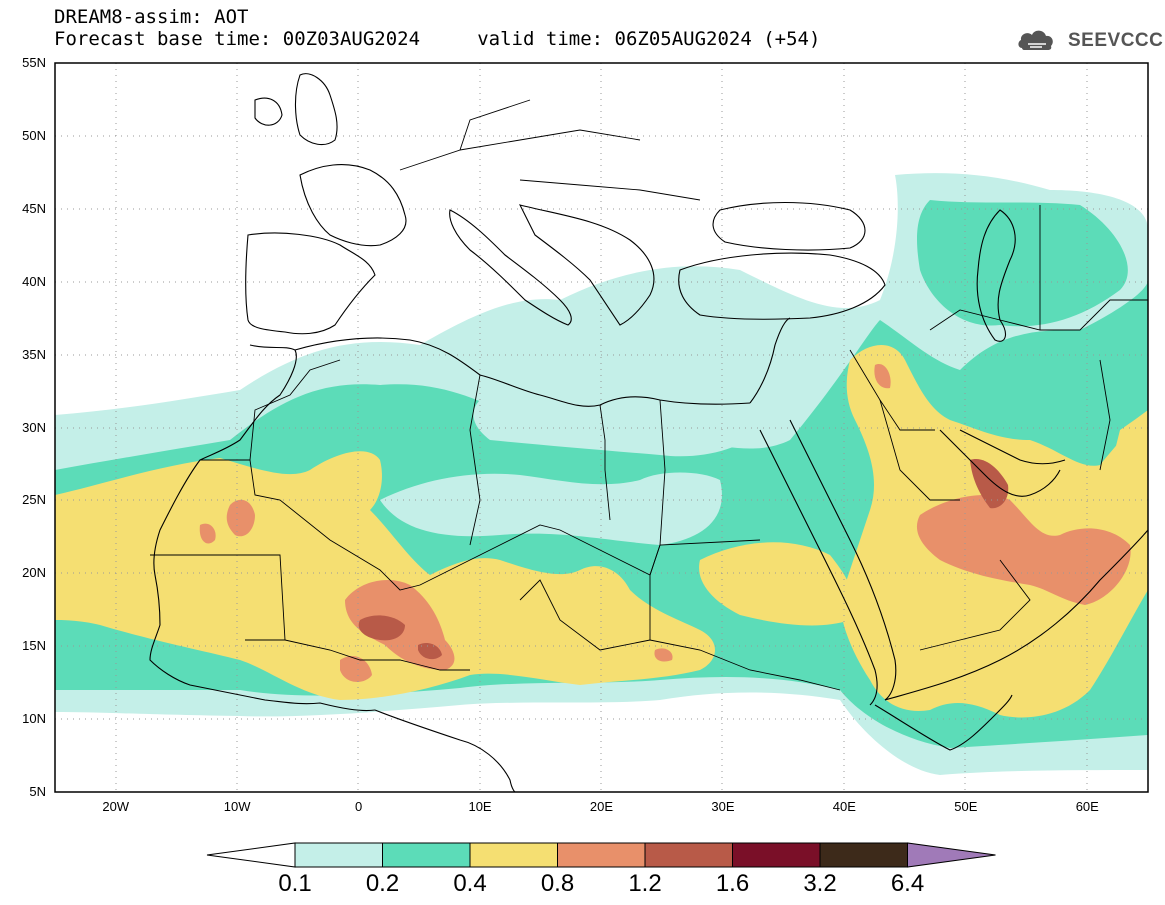 This screenshot has width=1165, height=905. What do you see at coordinates (116, 806) in the screenshot?
I see `lon-tick-label: 20W` at bounding box center [116, 806].